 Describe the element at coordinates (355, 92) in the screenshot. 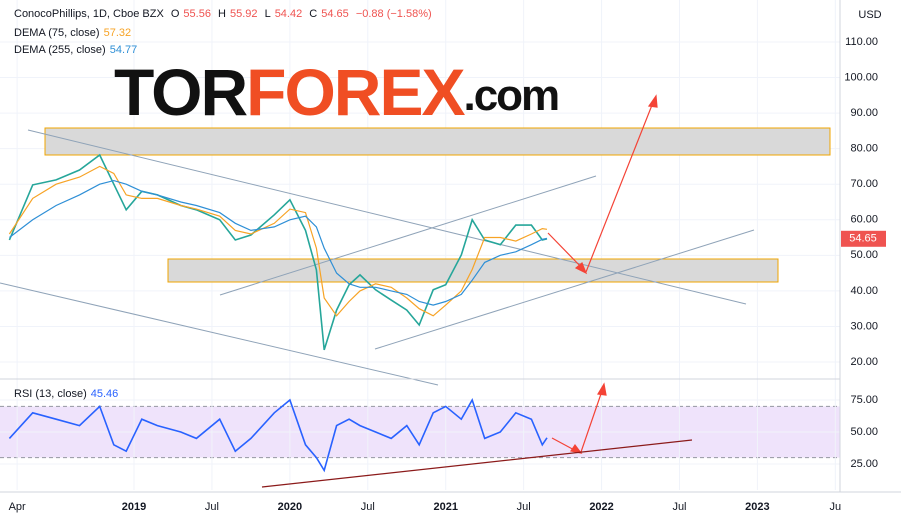

I see `logo-part: FOREX` at that location.